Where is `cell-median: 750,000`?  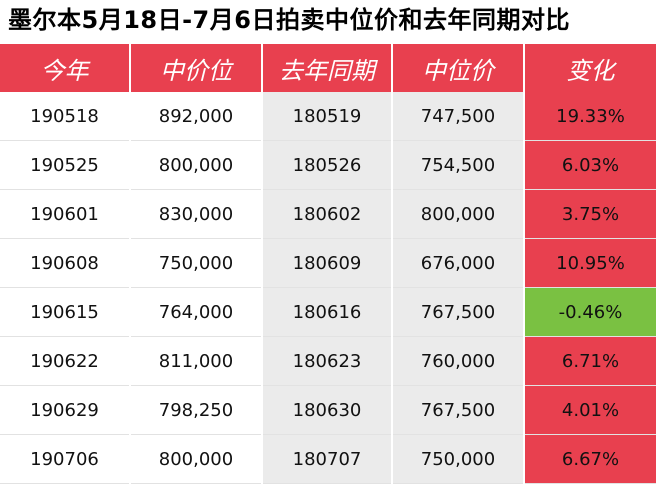
cell-median: 750,000 is located at coordinates (196, 263).